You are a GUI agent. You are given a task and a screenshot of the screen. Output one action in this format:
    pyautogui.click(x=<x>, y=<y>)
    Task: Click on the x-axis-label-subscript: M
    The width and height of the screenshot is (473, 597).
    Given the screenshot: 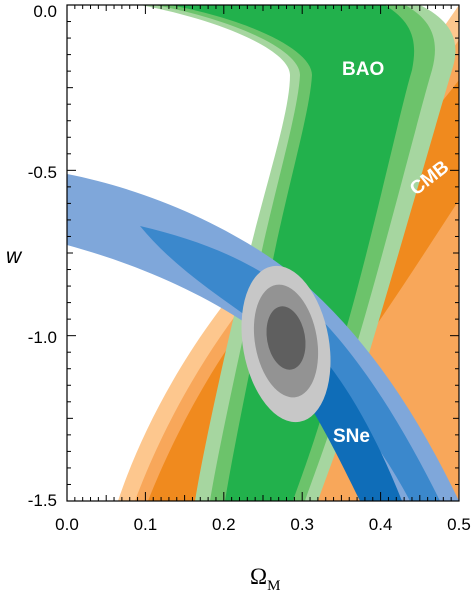 What is the action you would take?
    pyautogui.click(x=273, y=586)
    